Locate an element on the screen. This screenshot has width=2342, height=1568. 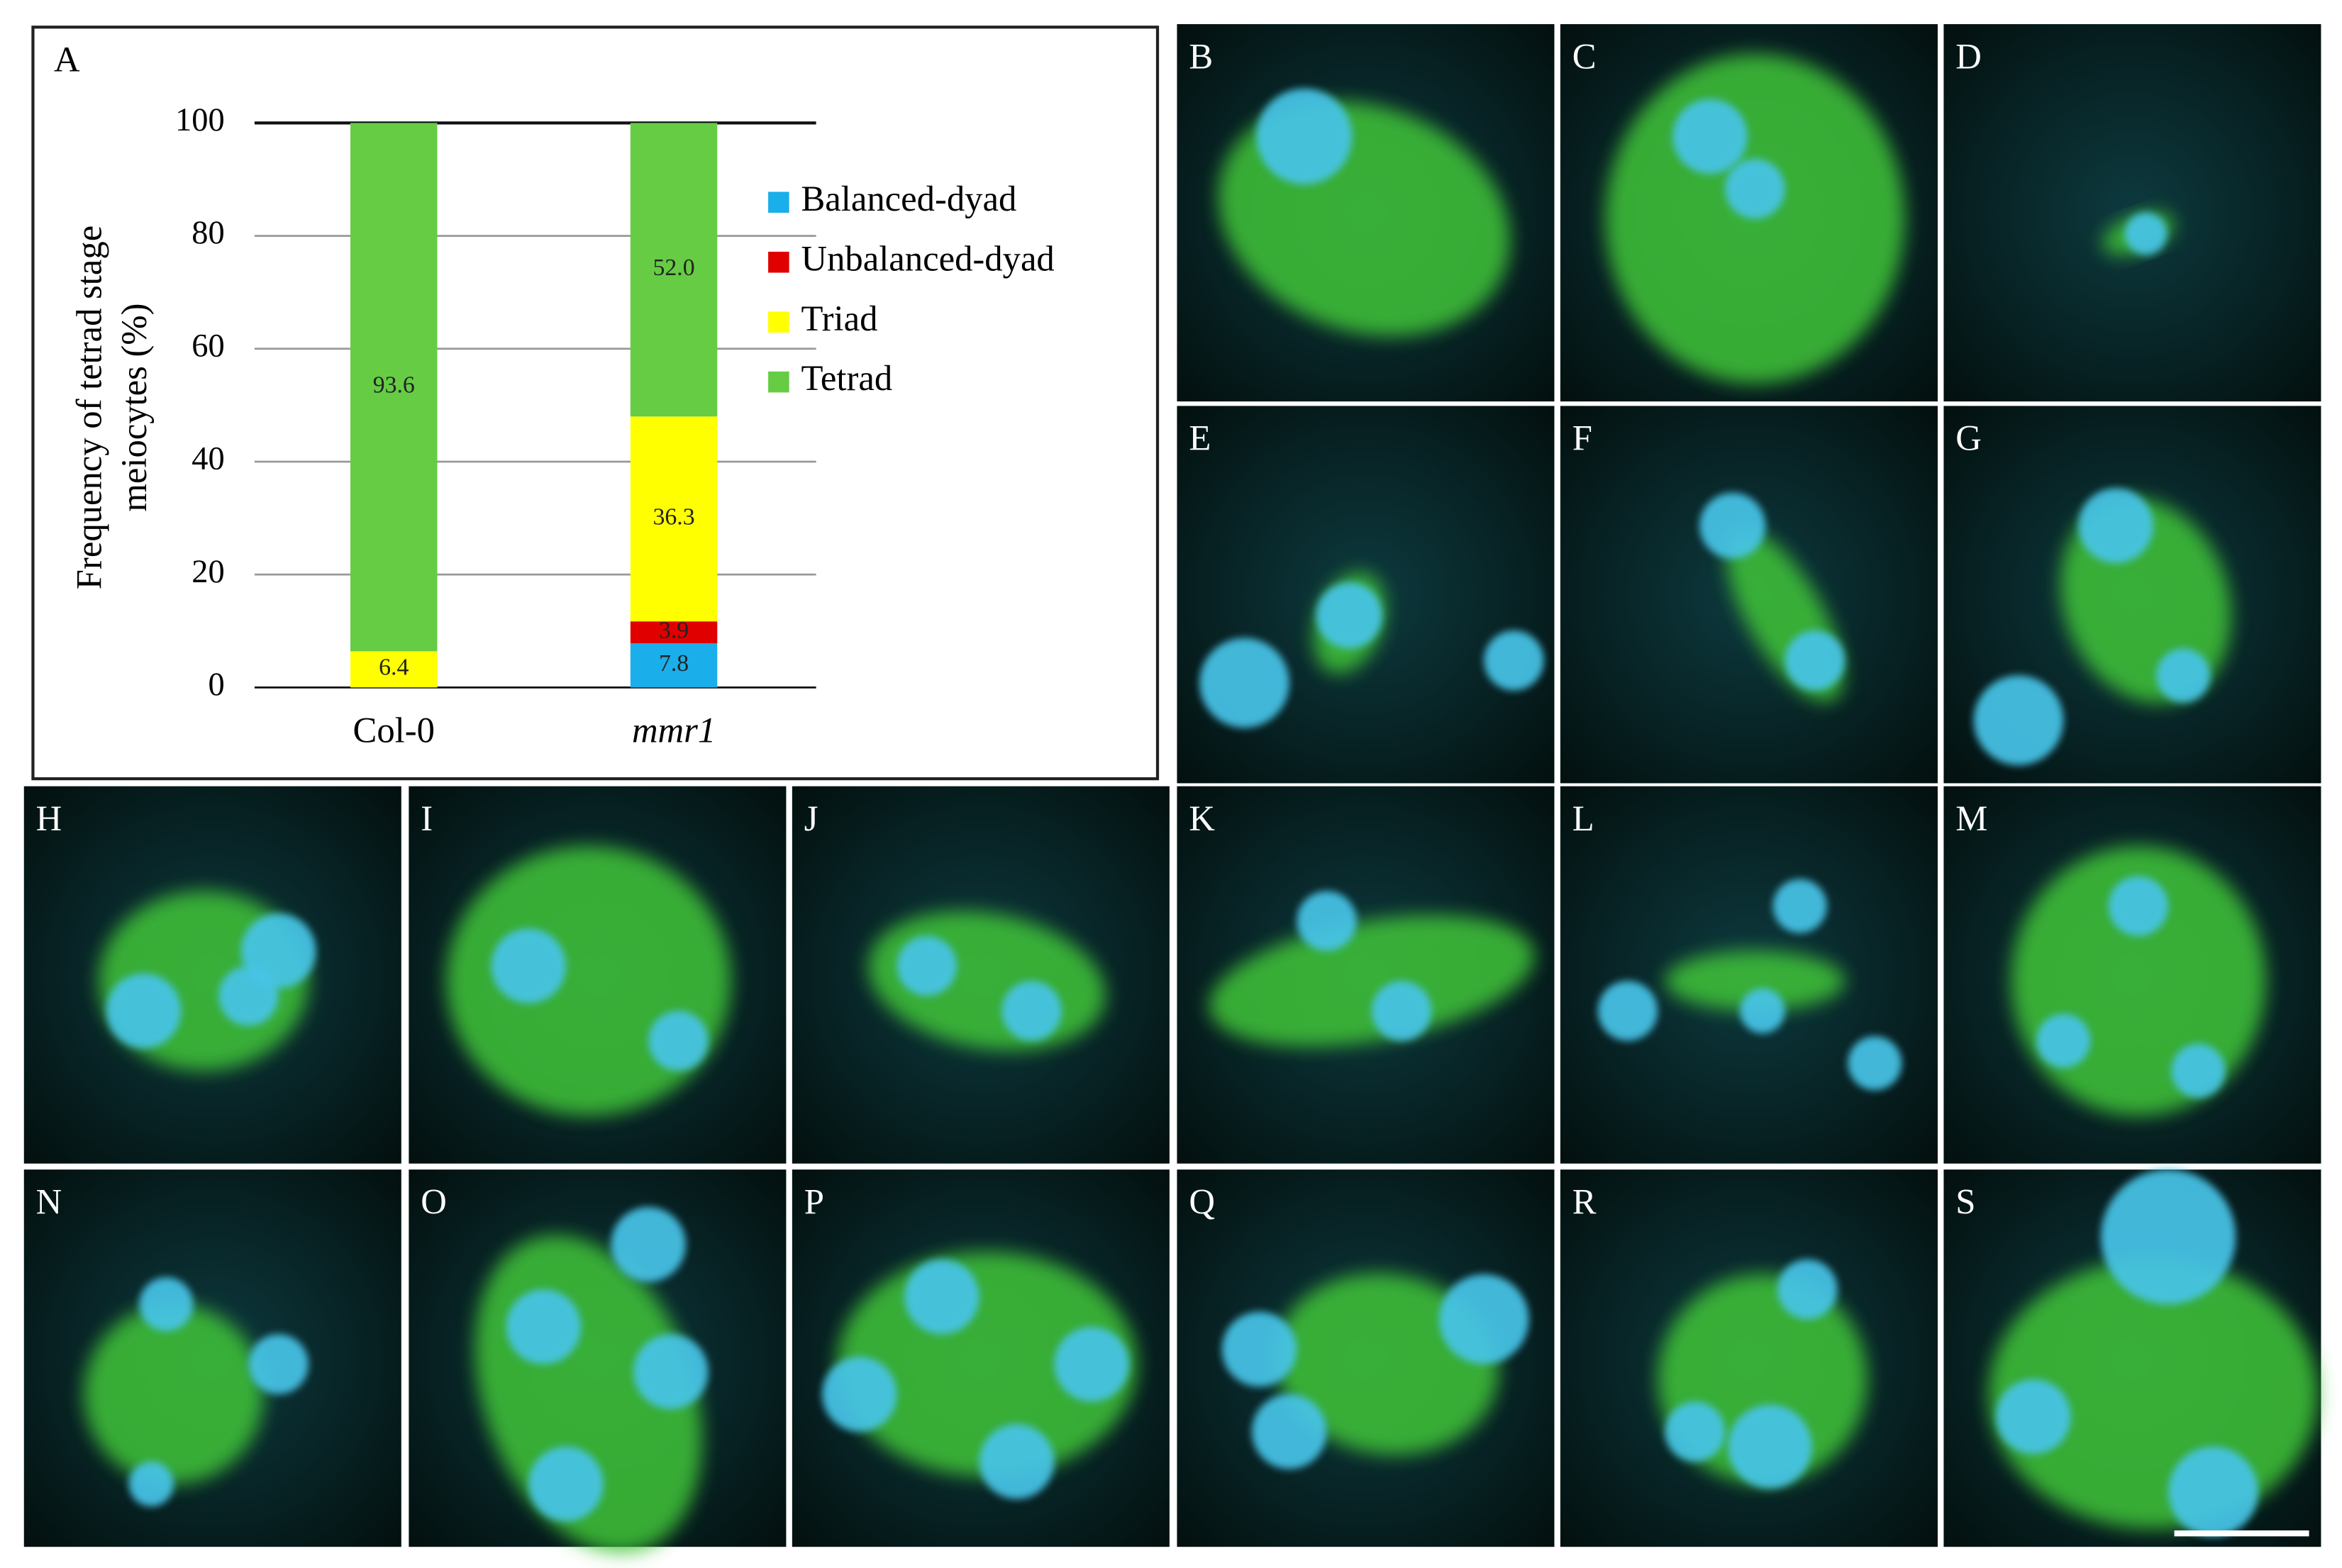
x-tick-label: Col-0 is located at coordinates (394, 730).